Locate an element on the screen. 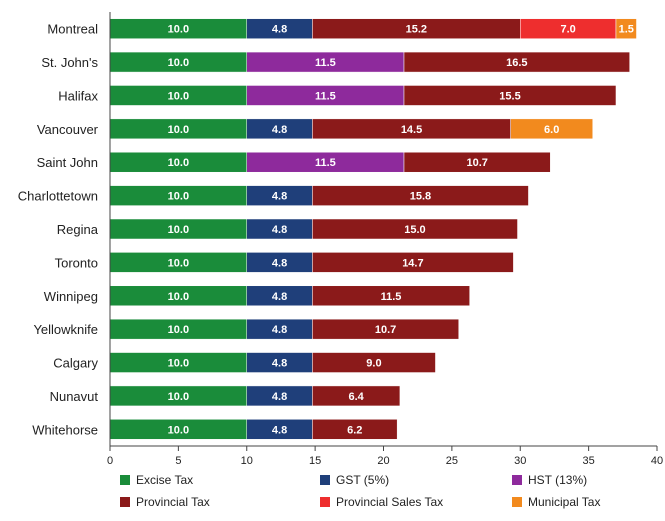 This screenshot has width=665, height=521. x-tick-label-25: 25 is located at coordinates (452, 461).